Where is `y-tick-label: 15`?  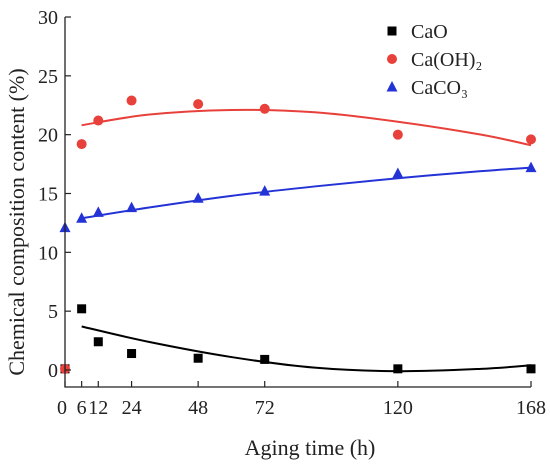
y-tick-label: 15 is located at coordinates (48, 195).